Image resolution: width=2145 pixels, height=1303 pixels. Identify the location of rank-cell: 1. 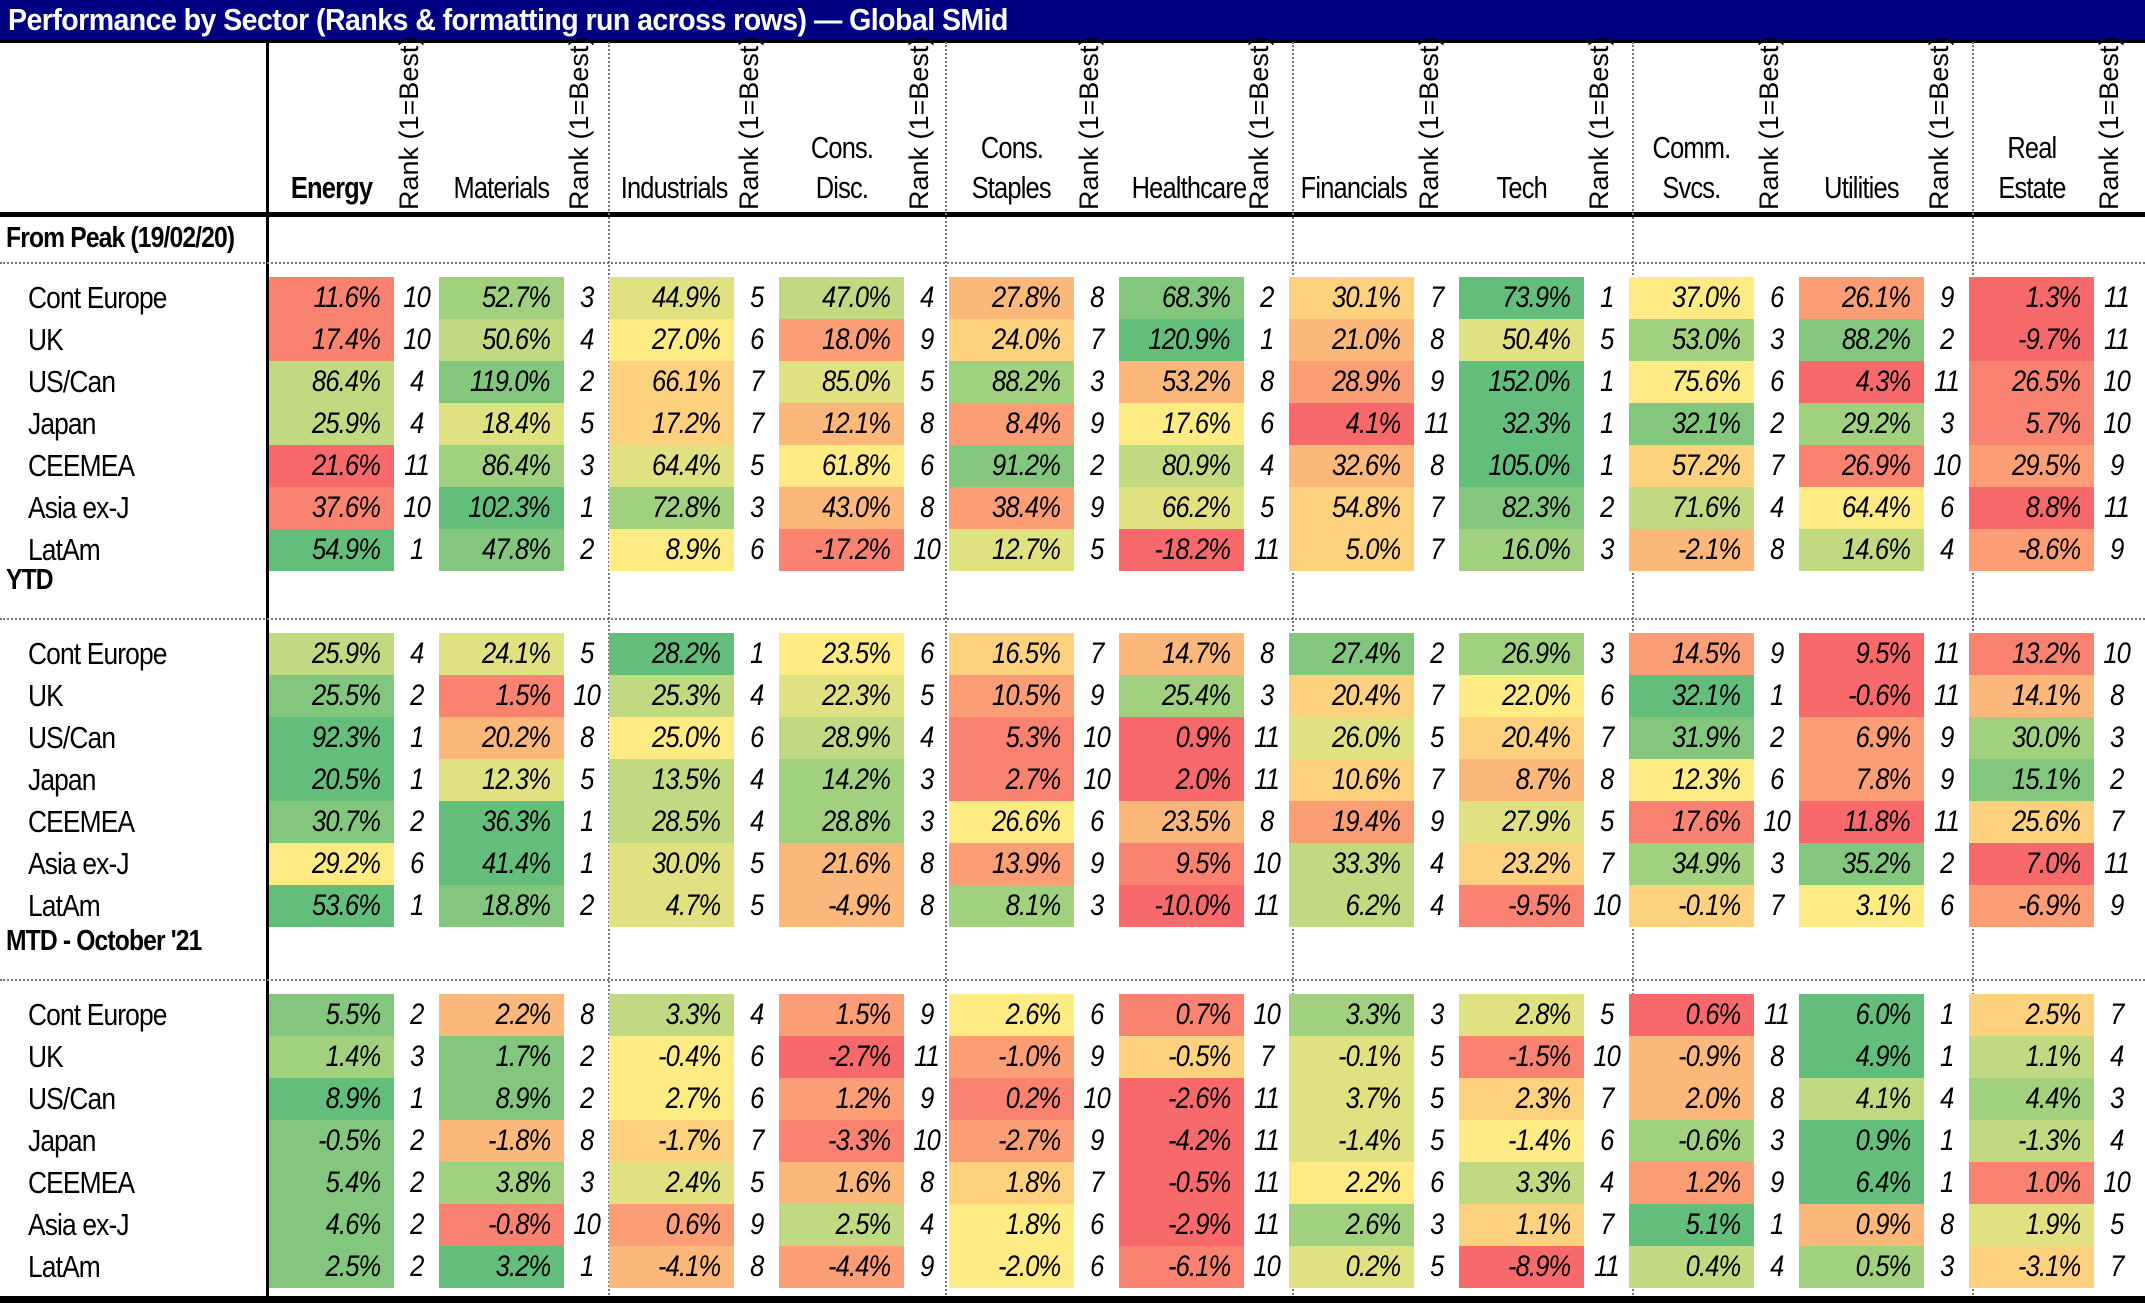
(416, 1099).